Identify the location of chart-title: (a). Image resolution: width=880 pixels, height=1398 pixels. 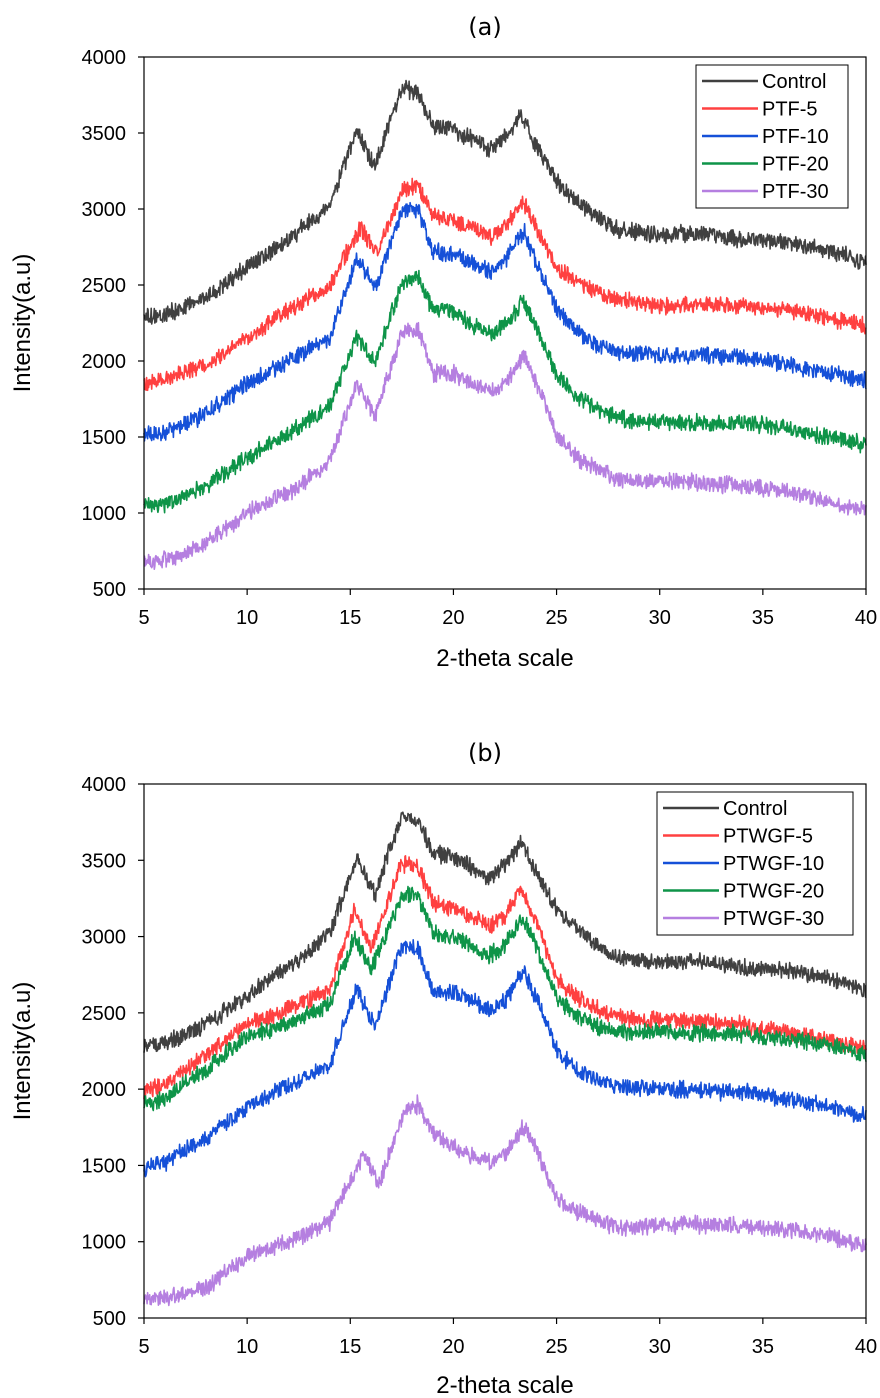
(484, 27).